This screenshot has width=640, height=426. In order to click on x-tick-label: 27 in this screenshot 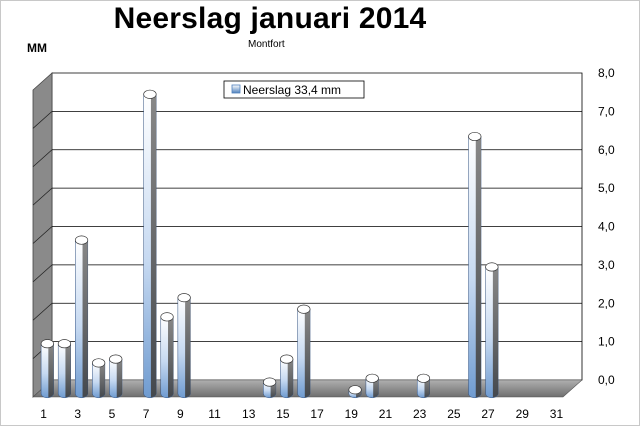, I will do `click(488, 414)`.